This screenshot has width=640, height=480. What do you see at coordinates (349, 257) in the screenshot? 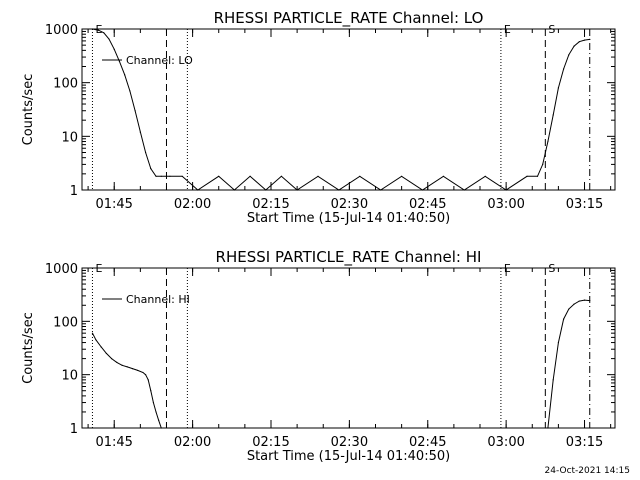
I see `chart-title: RHESSI PARTICLE_RATE Channel: HI` at bounding box center [349, 257].